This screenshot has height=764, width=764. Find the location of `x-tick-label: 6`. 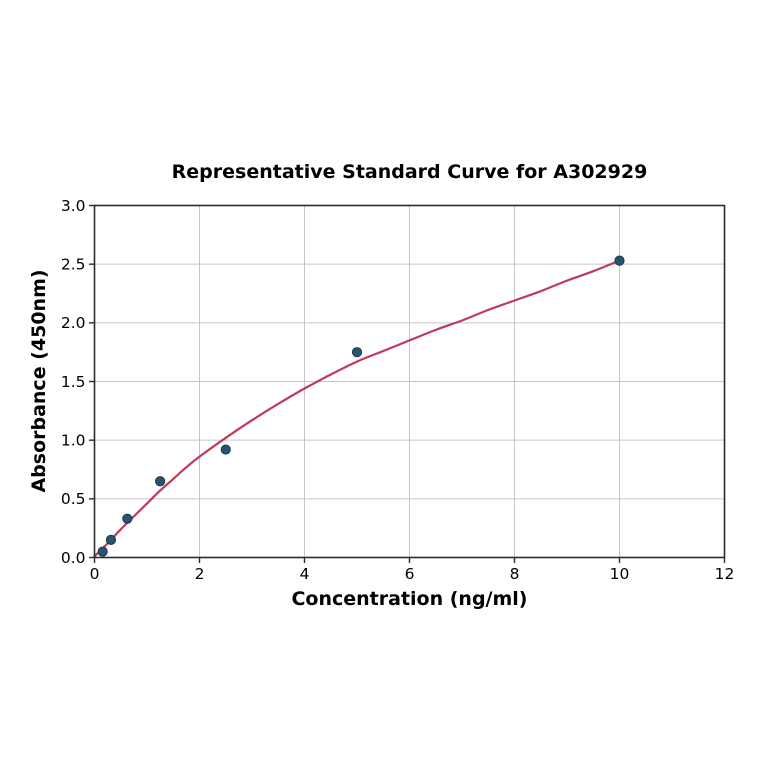

x-tick-label: 6 is located at coordinates (410, 574).